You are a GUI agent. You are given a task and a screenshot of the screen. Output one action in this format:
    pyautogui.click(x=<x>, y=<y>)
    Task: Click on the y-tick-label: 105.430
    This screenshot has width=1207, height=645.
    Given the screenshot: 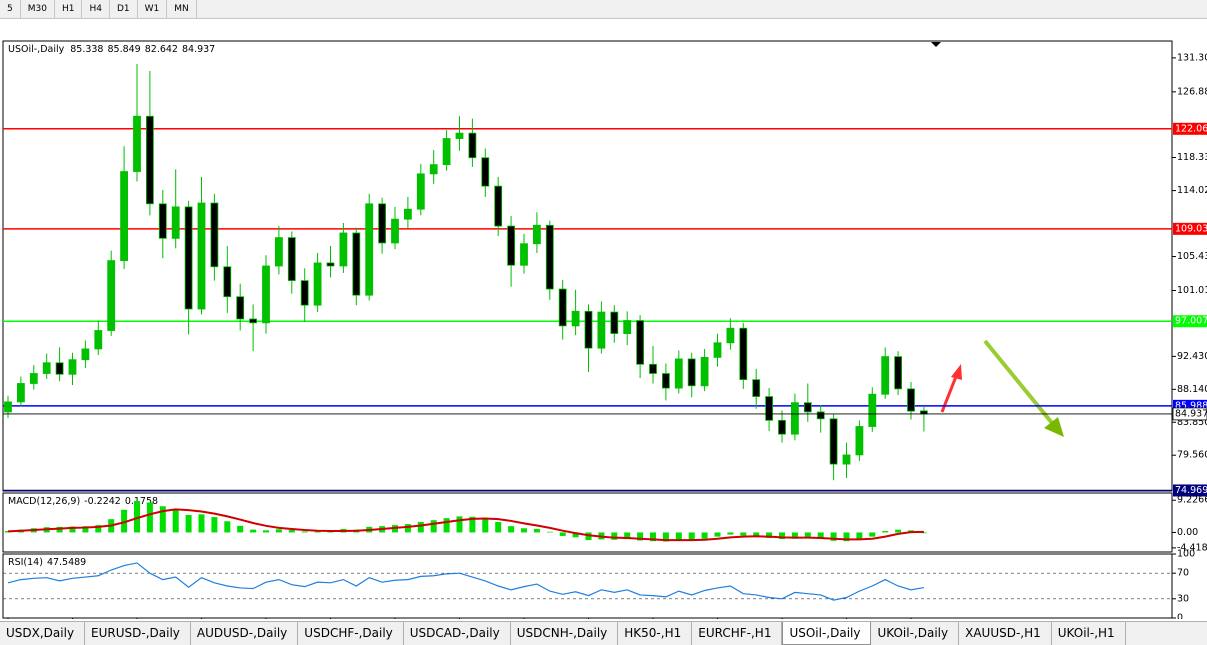 What is the action you would take?
    pyautogui.click(x=1192, y=256)
    